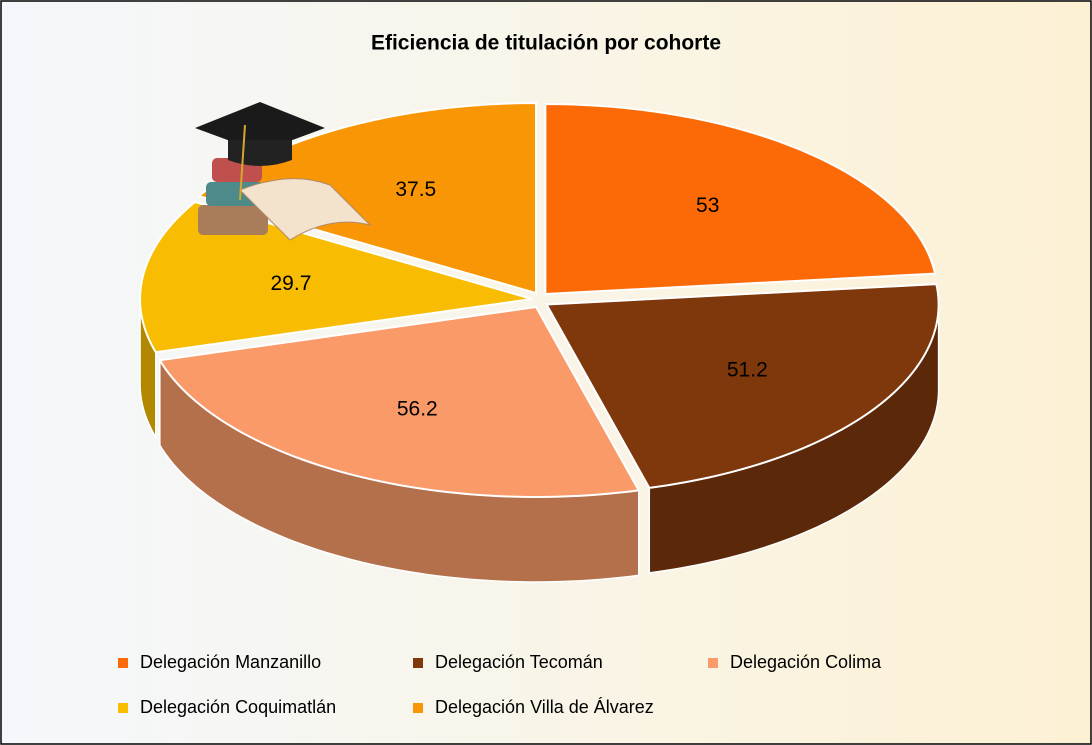 This screenshot has width=1092, height=745. I want to click on legend-label: Delegación Colima, so click(806, 662).